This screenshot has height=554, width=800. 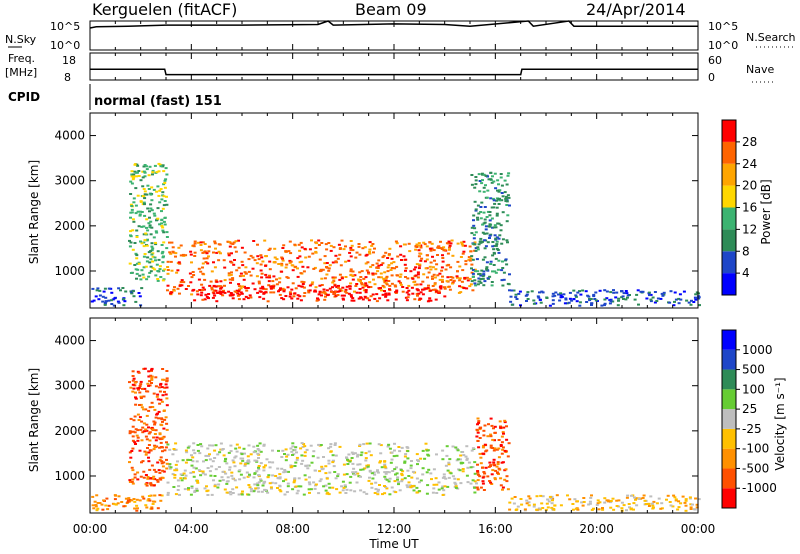 What do you see at coordinates (729, 196) in the screenshot?
I see `colorbar-segment` at bounding box center [729, 196].